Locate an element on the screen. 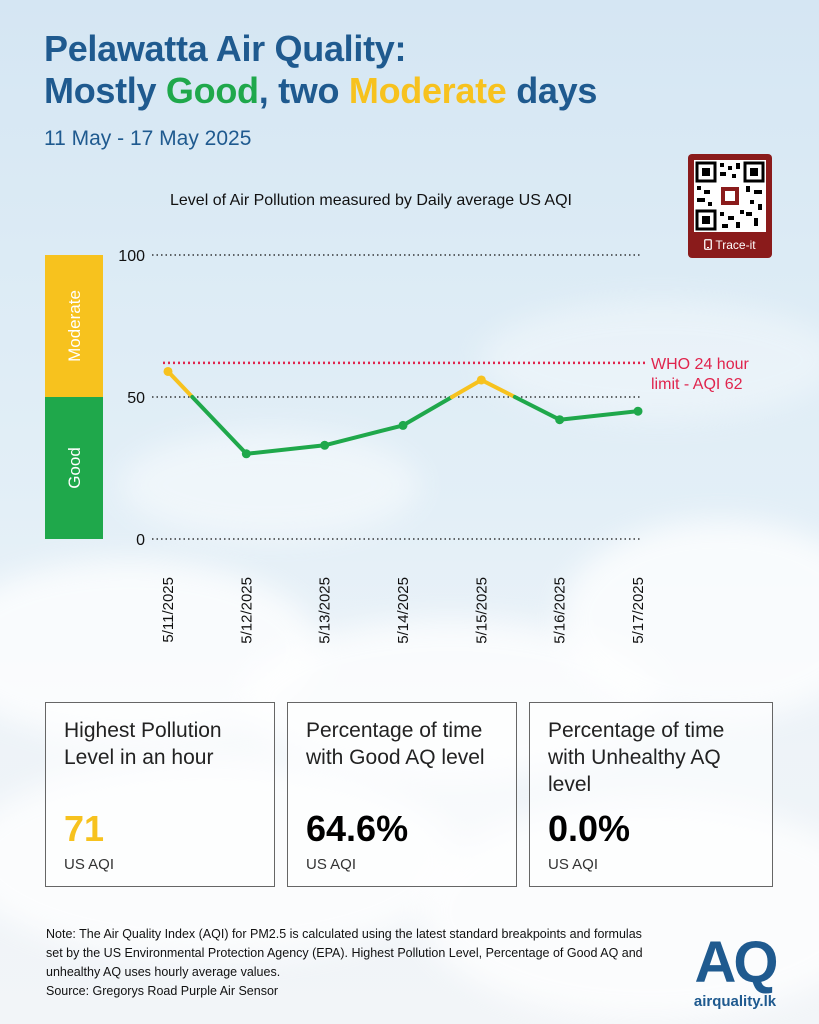 This screenshot has height=1024, width=819. y-tick-label: 100 is located at coordinates (131, 256).